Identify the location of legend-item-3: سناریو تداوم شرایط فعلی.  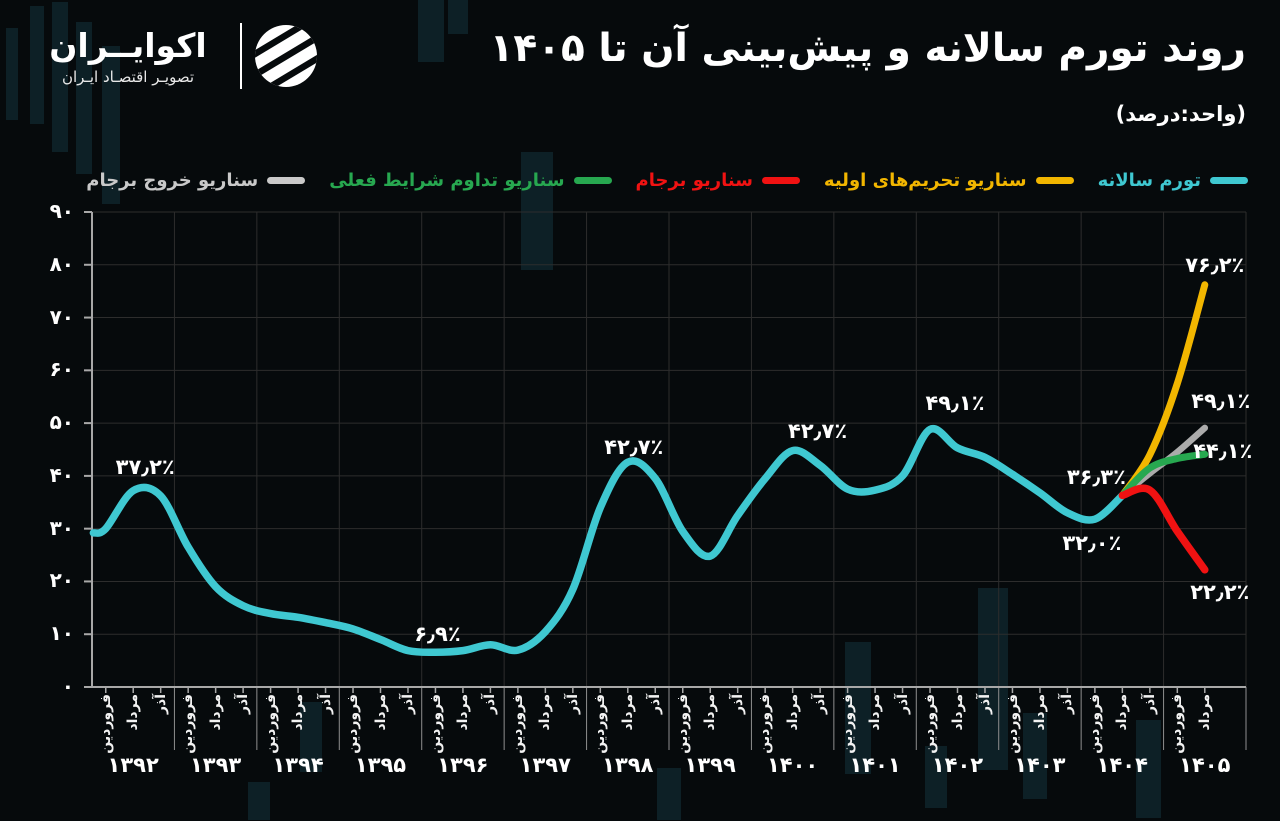
(470, 180).